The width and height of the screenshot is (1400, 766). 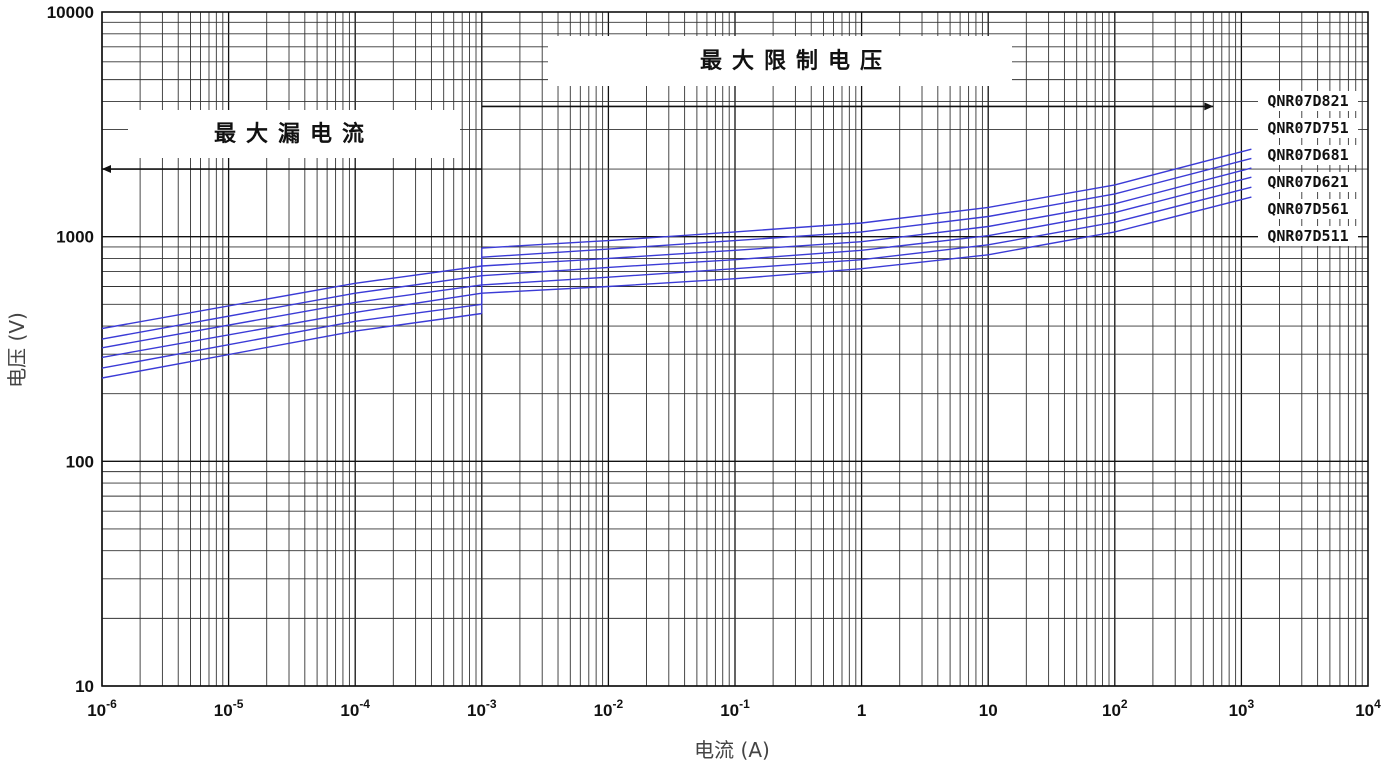 I want to click on leakage-banner-label: 最大漏电流, so click(x=294, y=134).